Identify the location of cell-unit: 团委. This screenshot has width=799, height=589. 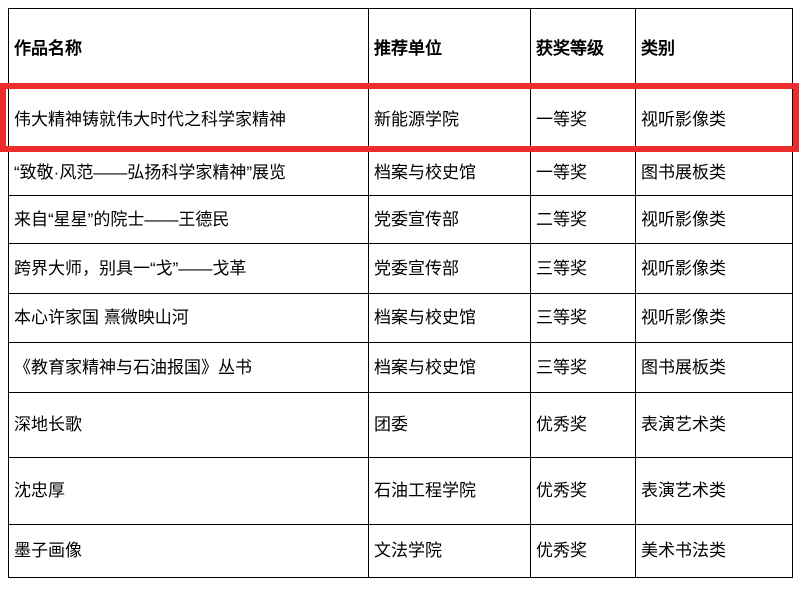
(449, 425).